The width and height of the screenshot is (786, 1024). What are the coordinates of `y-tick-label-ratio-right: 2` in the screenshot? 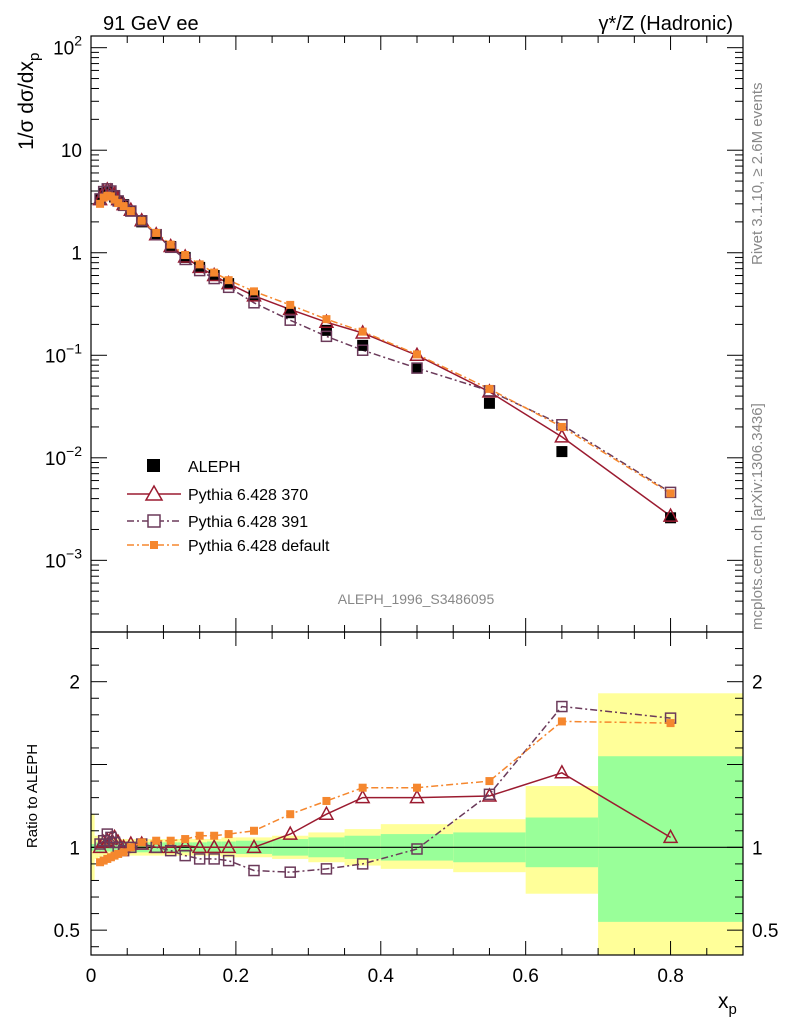 It's located at (757, 683).